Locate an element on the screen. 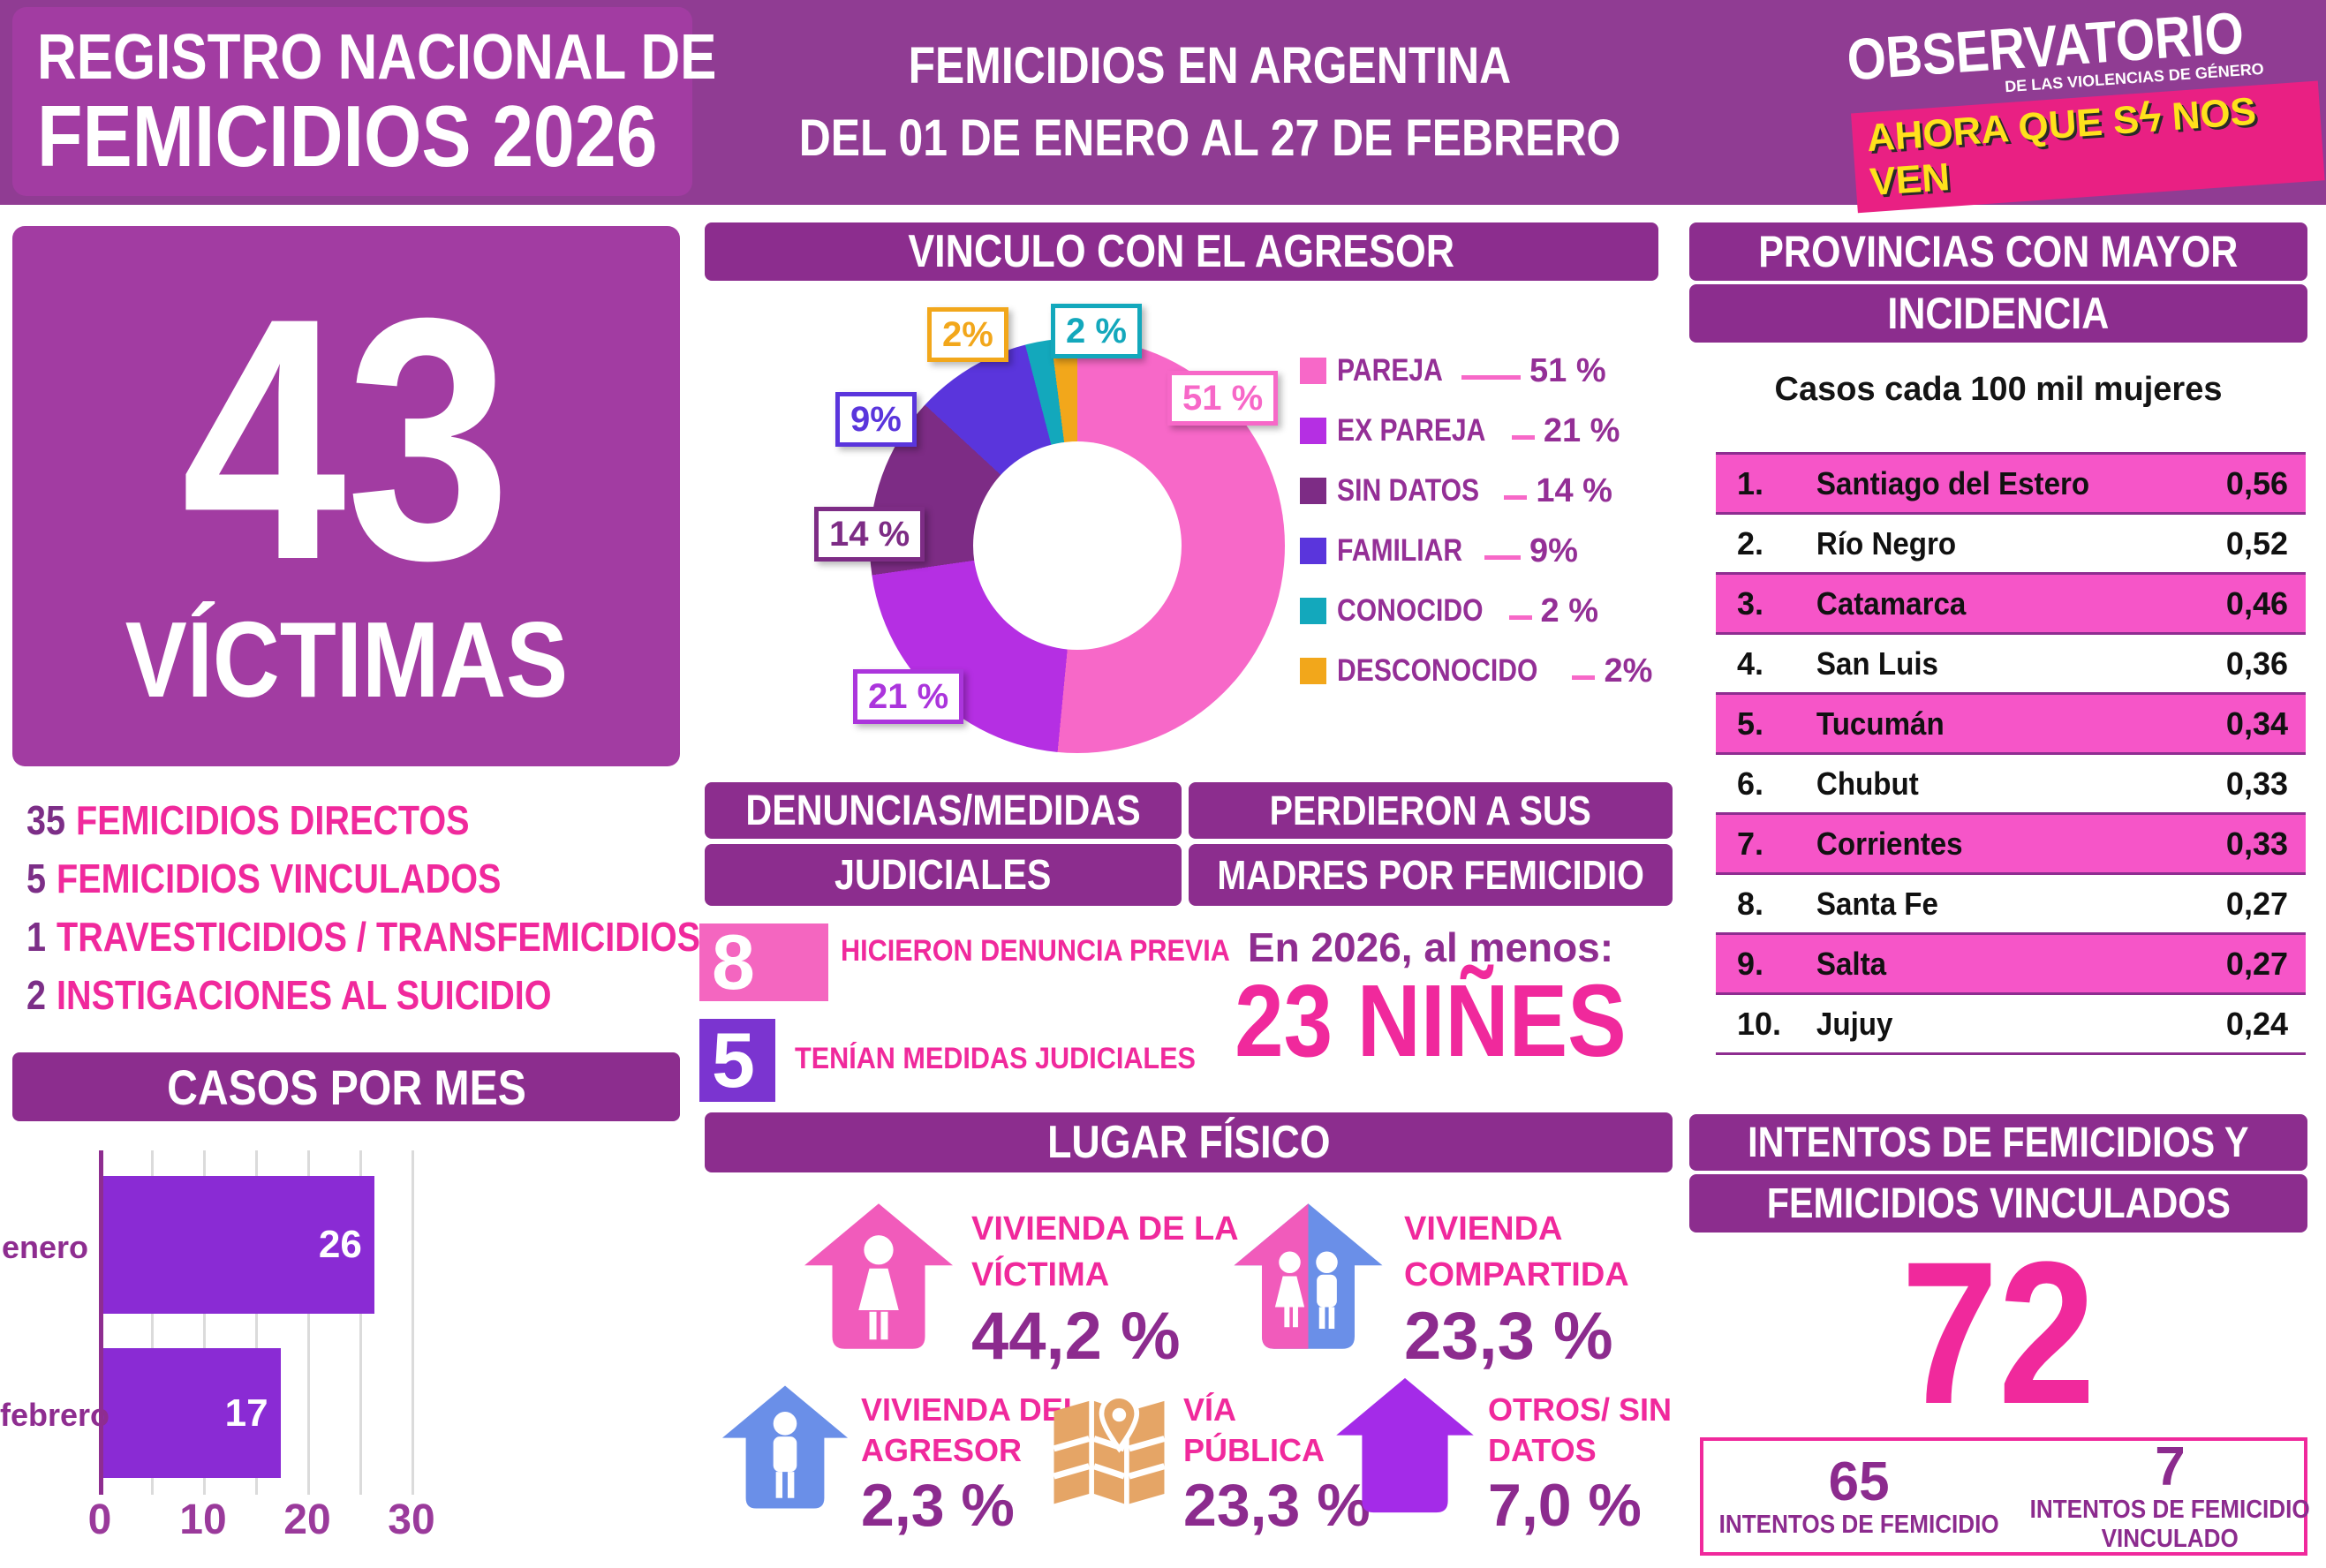 Image resolution: width=2326 pixels, height=1568 pixels. medidas-judiciales-number: 5 is located at coordinates (733, 1060).